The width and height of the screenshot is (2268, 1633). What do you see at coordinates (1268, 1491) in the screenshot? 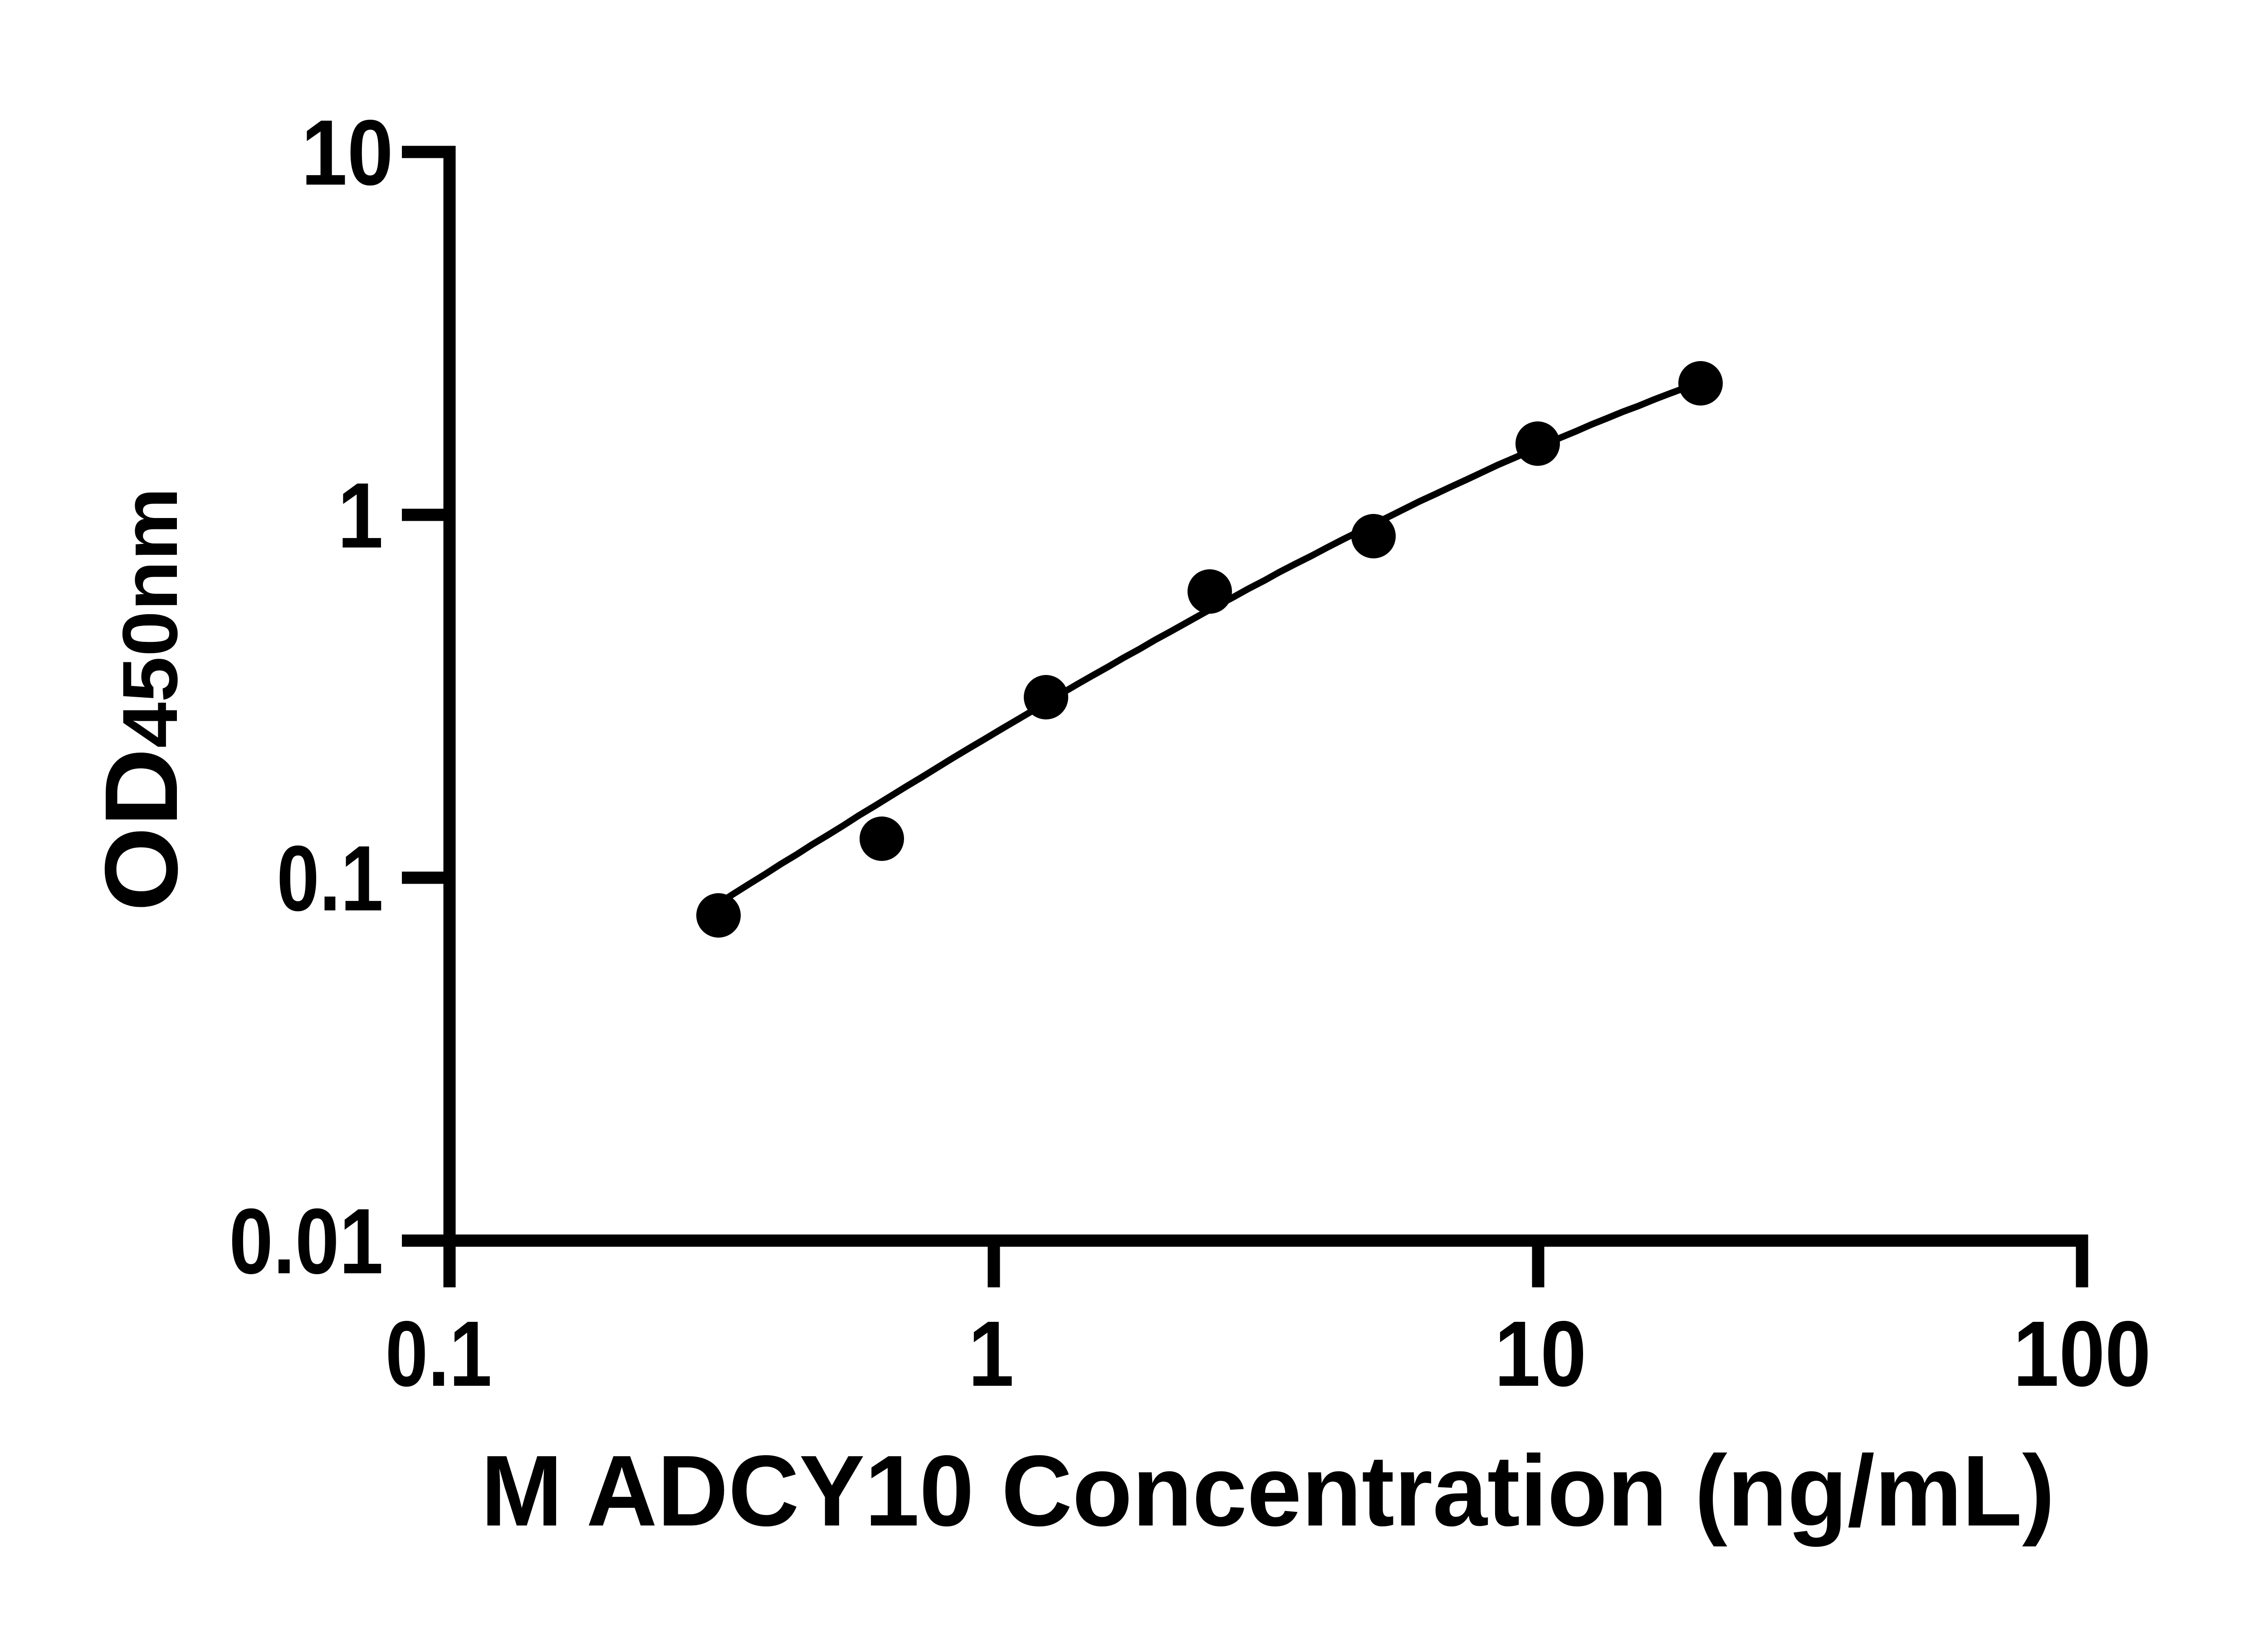
I see `svg-text: M ADCY10 Concentration (ng/mL)` at bounding box center [1268, 1491].